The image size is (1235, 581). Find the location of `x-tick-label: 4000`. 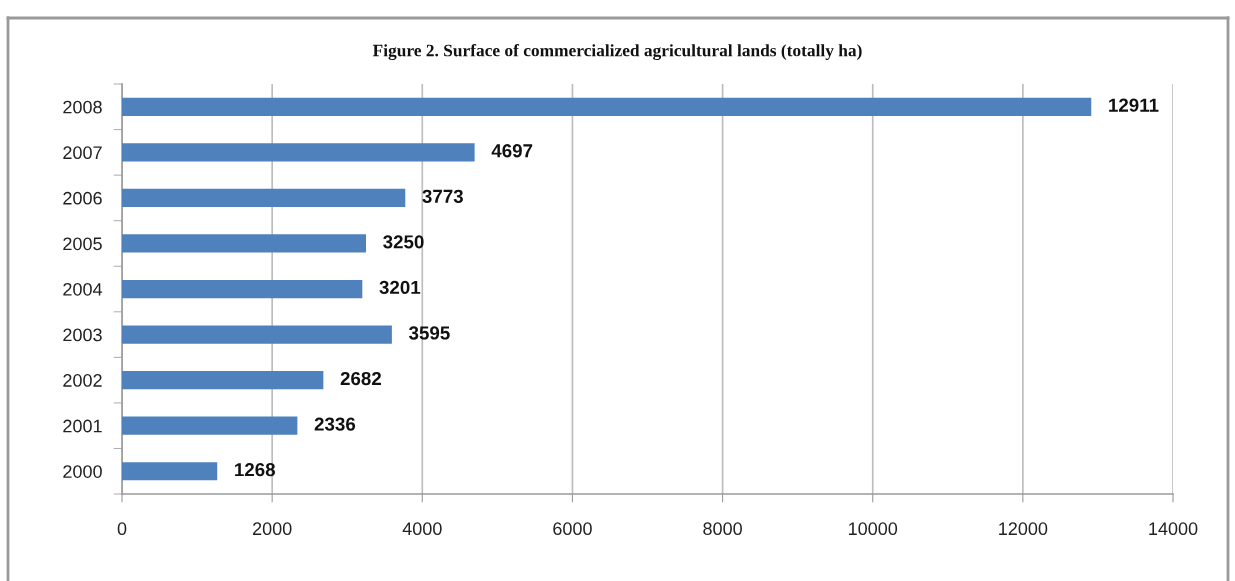

x-tick-label: 4000 is located at coordinates (422, 529).